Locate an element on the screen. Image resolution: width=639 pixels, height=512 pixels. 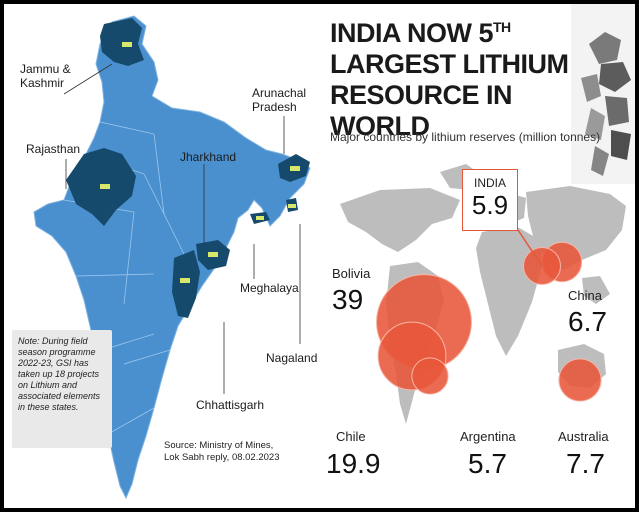
label-rajasthan: Rajasthan is located at coordinates (53, 149).